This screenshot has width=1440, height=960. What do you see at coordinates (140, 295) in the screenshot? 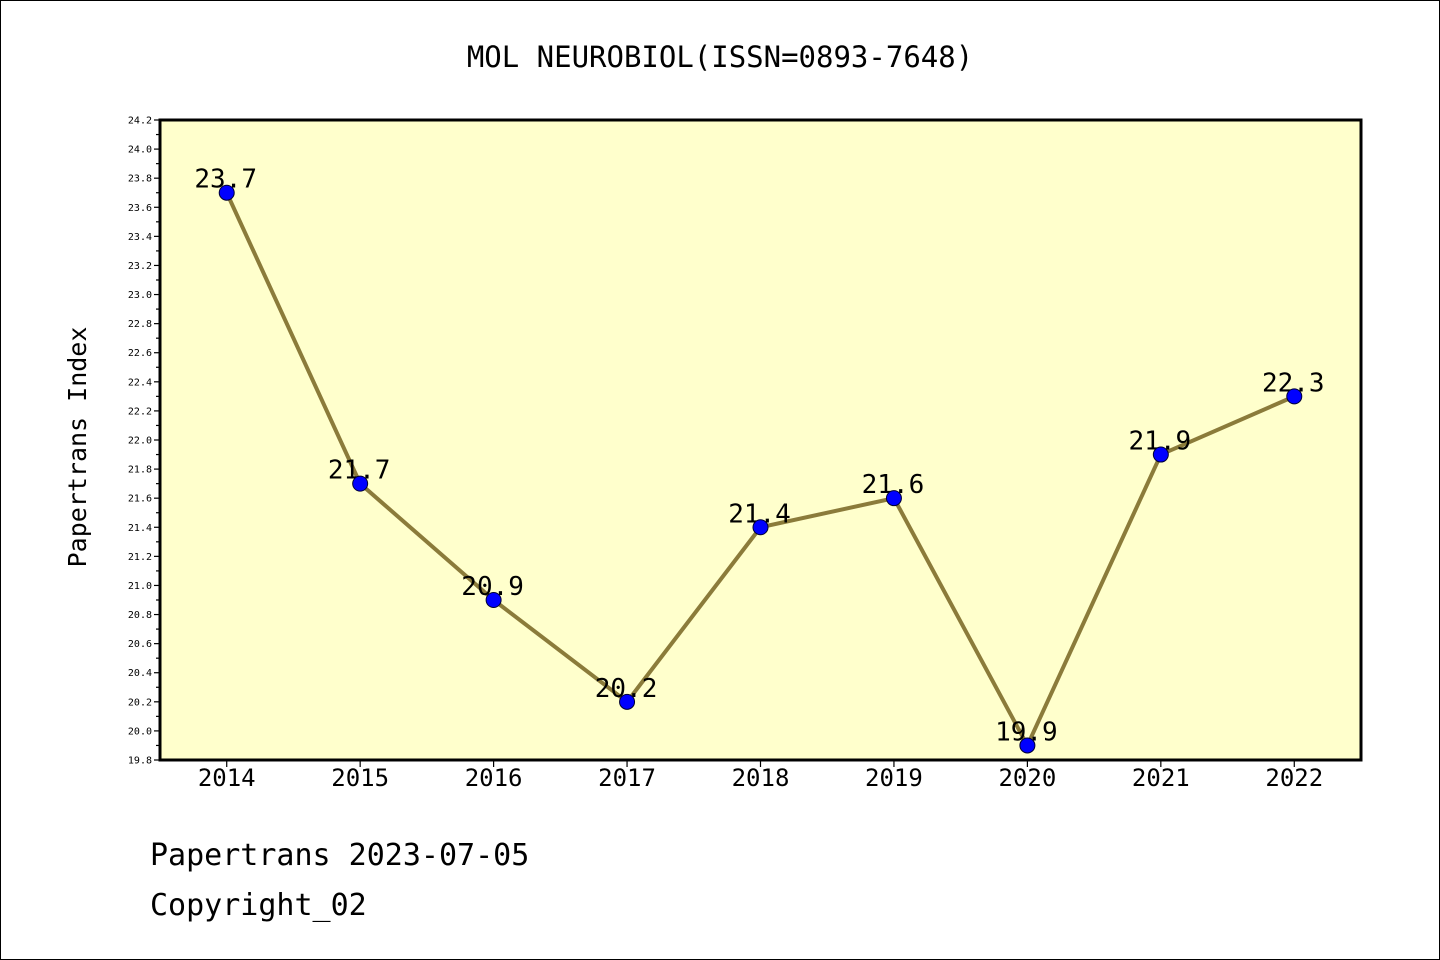
I see `y-tick-label: 23.0` at bounding box center [140, 295].